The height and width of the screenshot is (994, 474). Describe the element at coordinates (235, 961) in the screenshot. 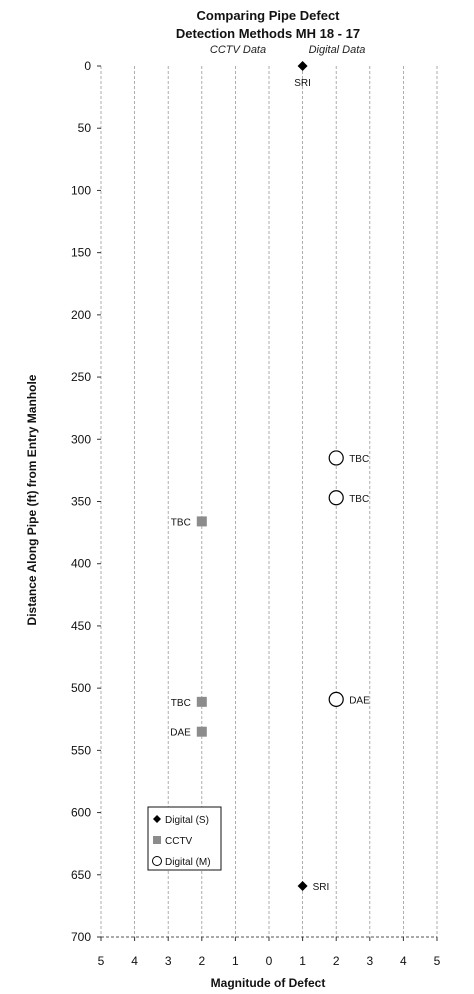

I see `x-tick-label-4: 1` at that location.